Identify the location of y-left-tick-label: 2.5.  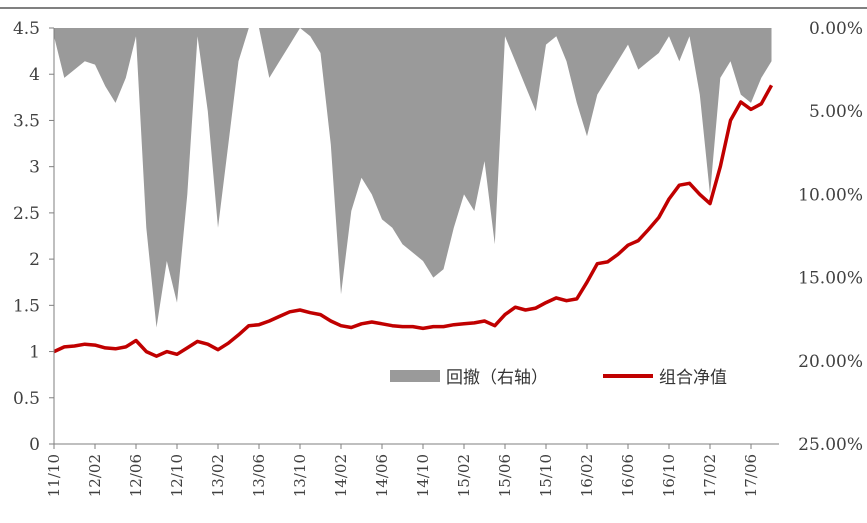
(26, 214).